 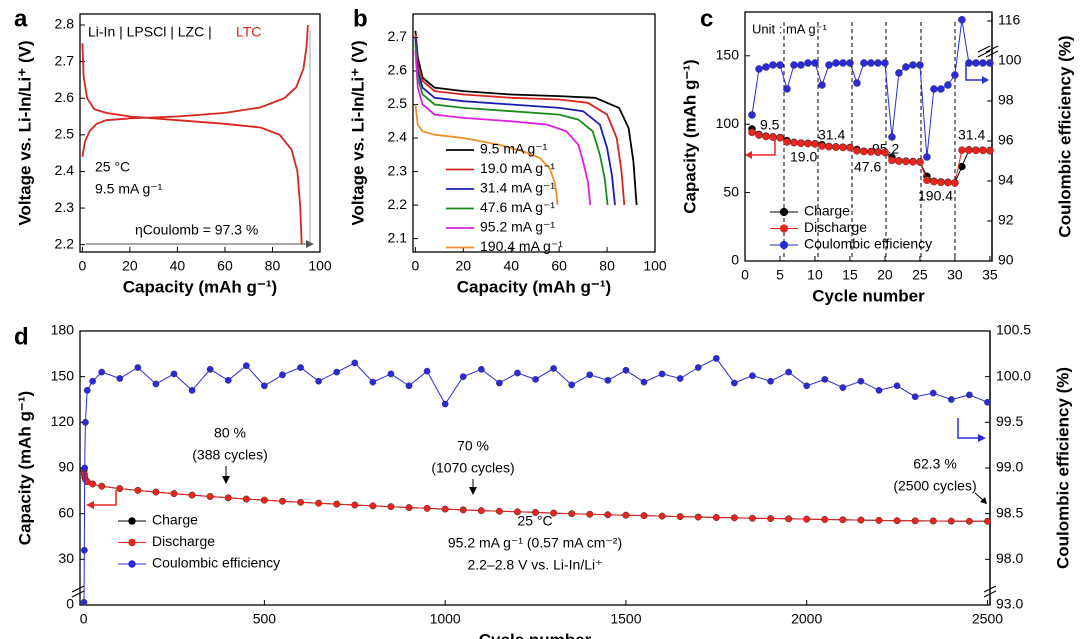 What do you see at coordinates (63, 421) in the screenshot?
I see `y-tick-label: 120` at bounding box center [63, 421].